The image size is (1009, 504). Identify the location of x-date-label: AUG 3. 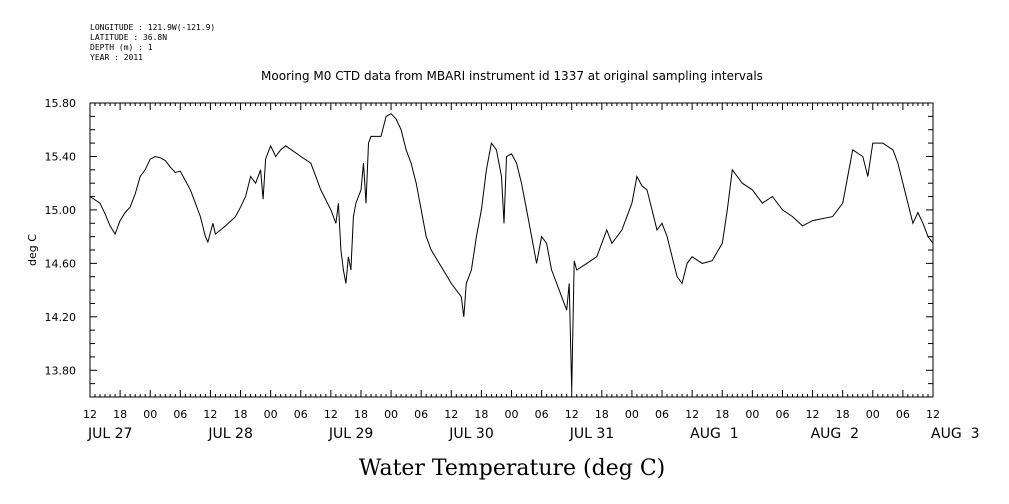
(955, 434).